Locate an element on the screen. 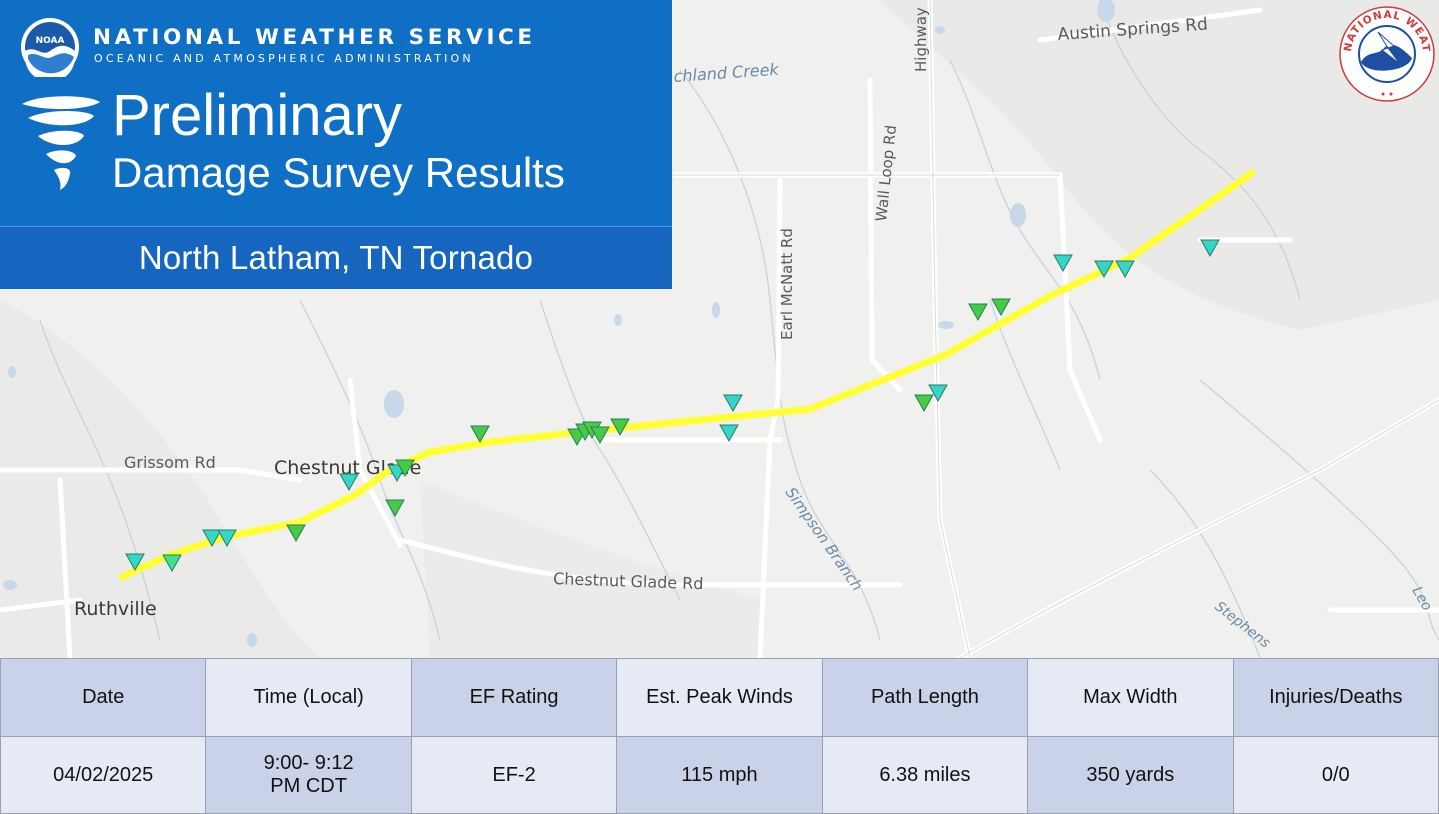 The height and width of the screenshot is (814, 1439). event-name: North Latham, TN Tornado is located at coordinates (336, 257).